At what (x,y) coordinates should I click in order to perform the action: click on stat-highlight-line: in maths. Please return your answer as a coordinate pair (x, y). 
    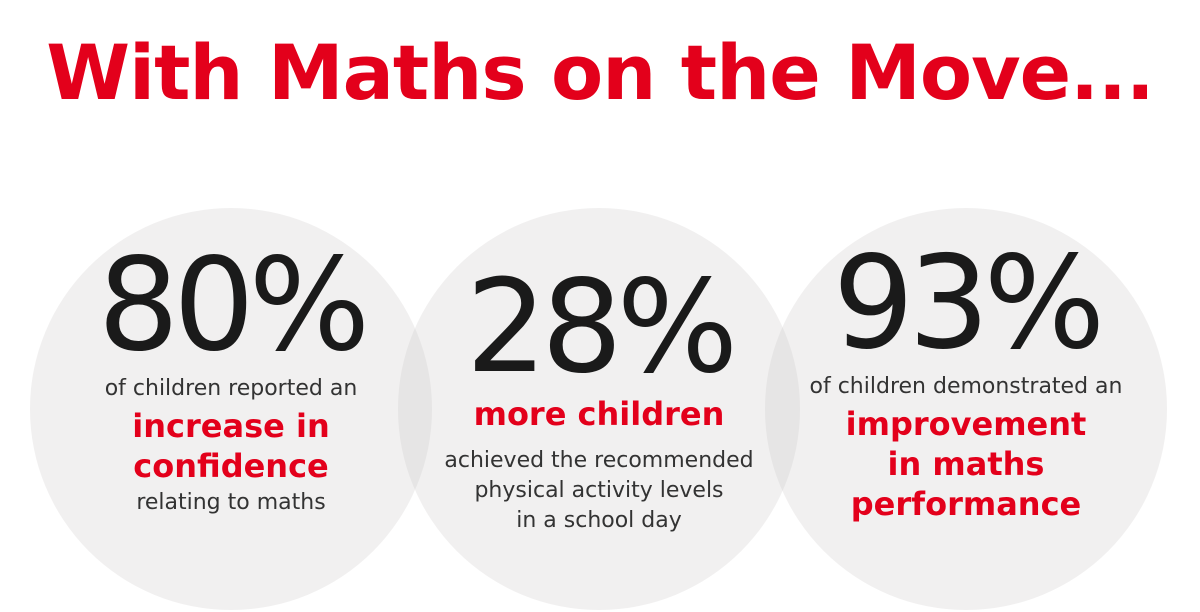
    Looking at the image, I should click on (966, 464).